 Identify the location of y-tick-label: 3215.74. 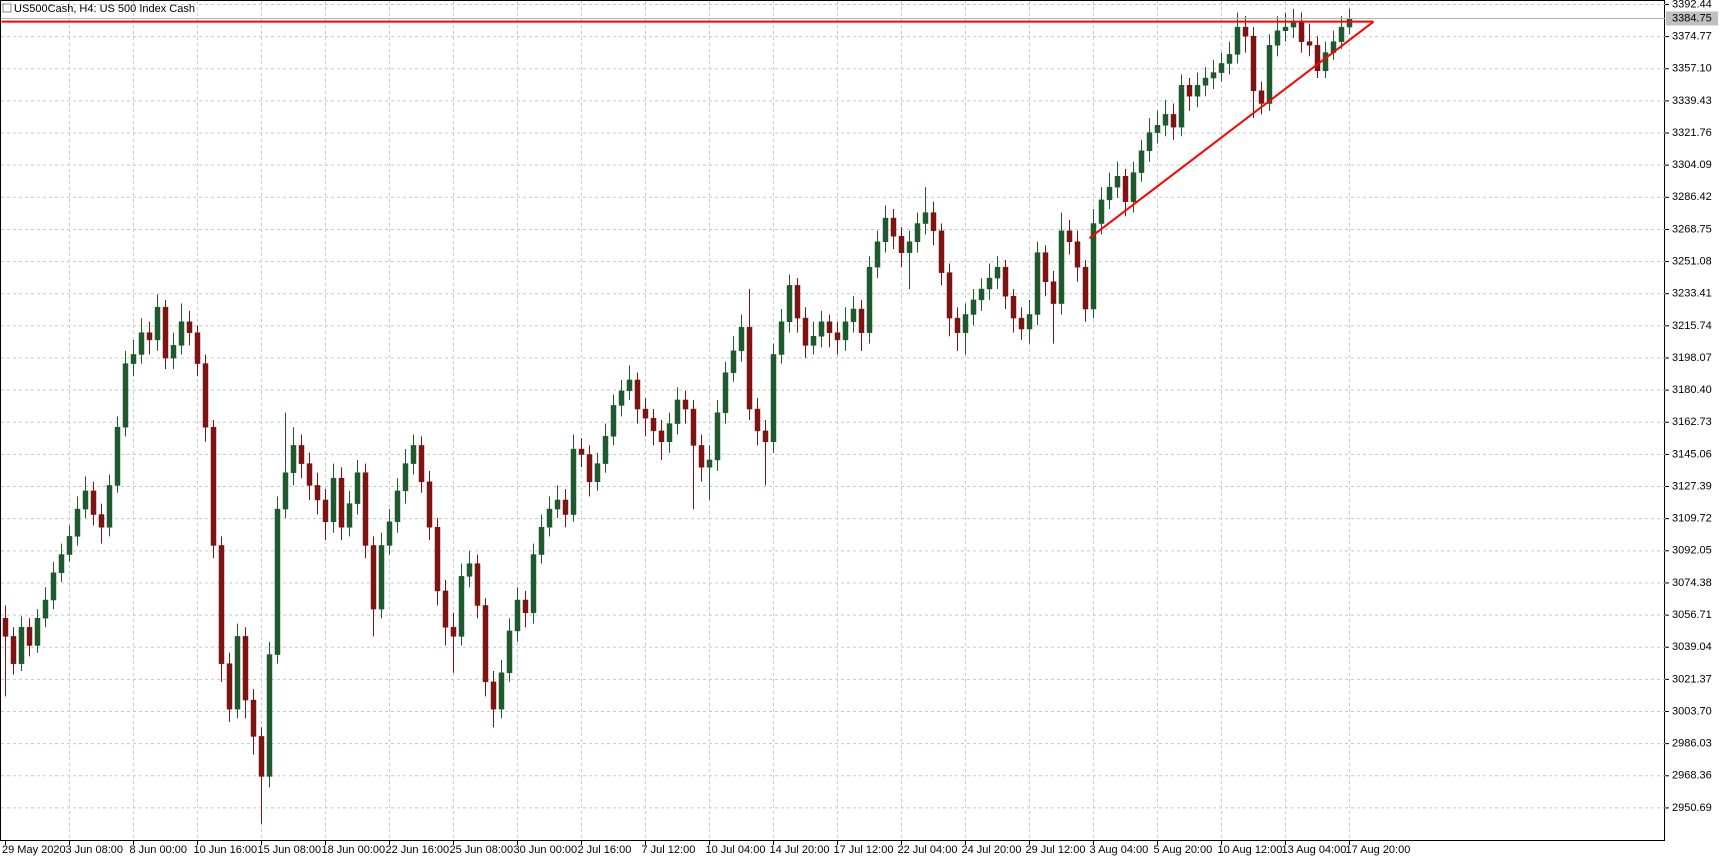
(1692, 326).